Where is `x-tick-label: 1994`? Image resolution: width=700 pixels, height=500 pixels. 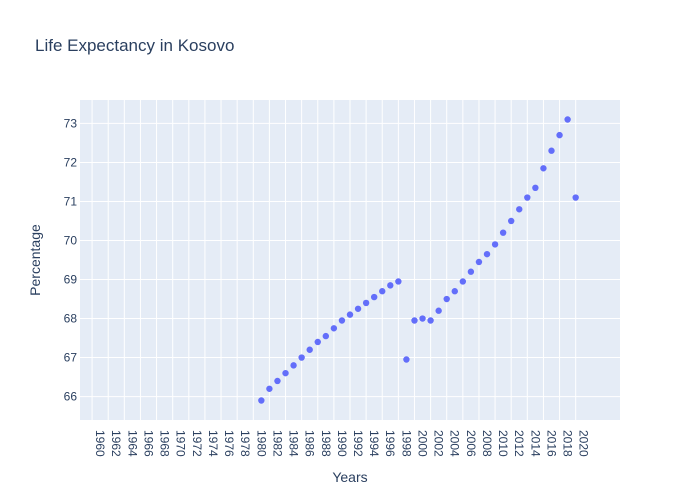 x-tick-label: 1994 is located at coordinates (374, 443).